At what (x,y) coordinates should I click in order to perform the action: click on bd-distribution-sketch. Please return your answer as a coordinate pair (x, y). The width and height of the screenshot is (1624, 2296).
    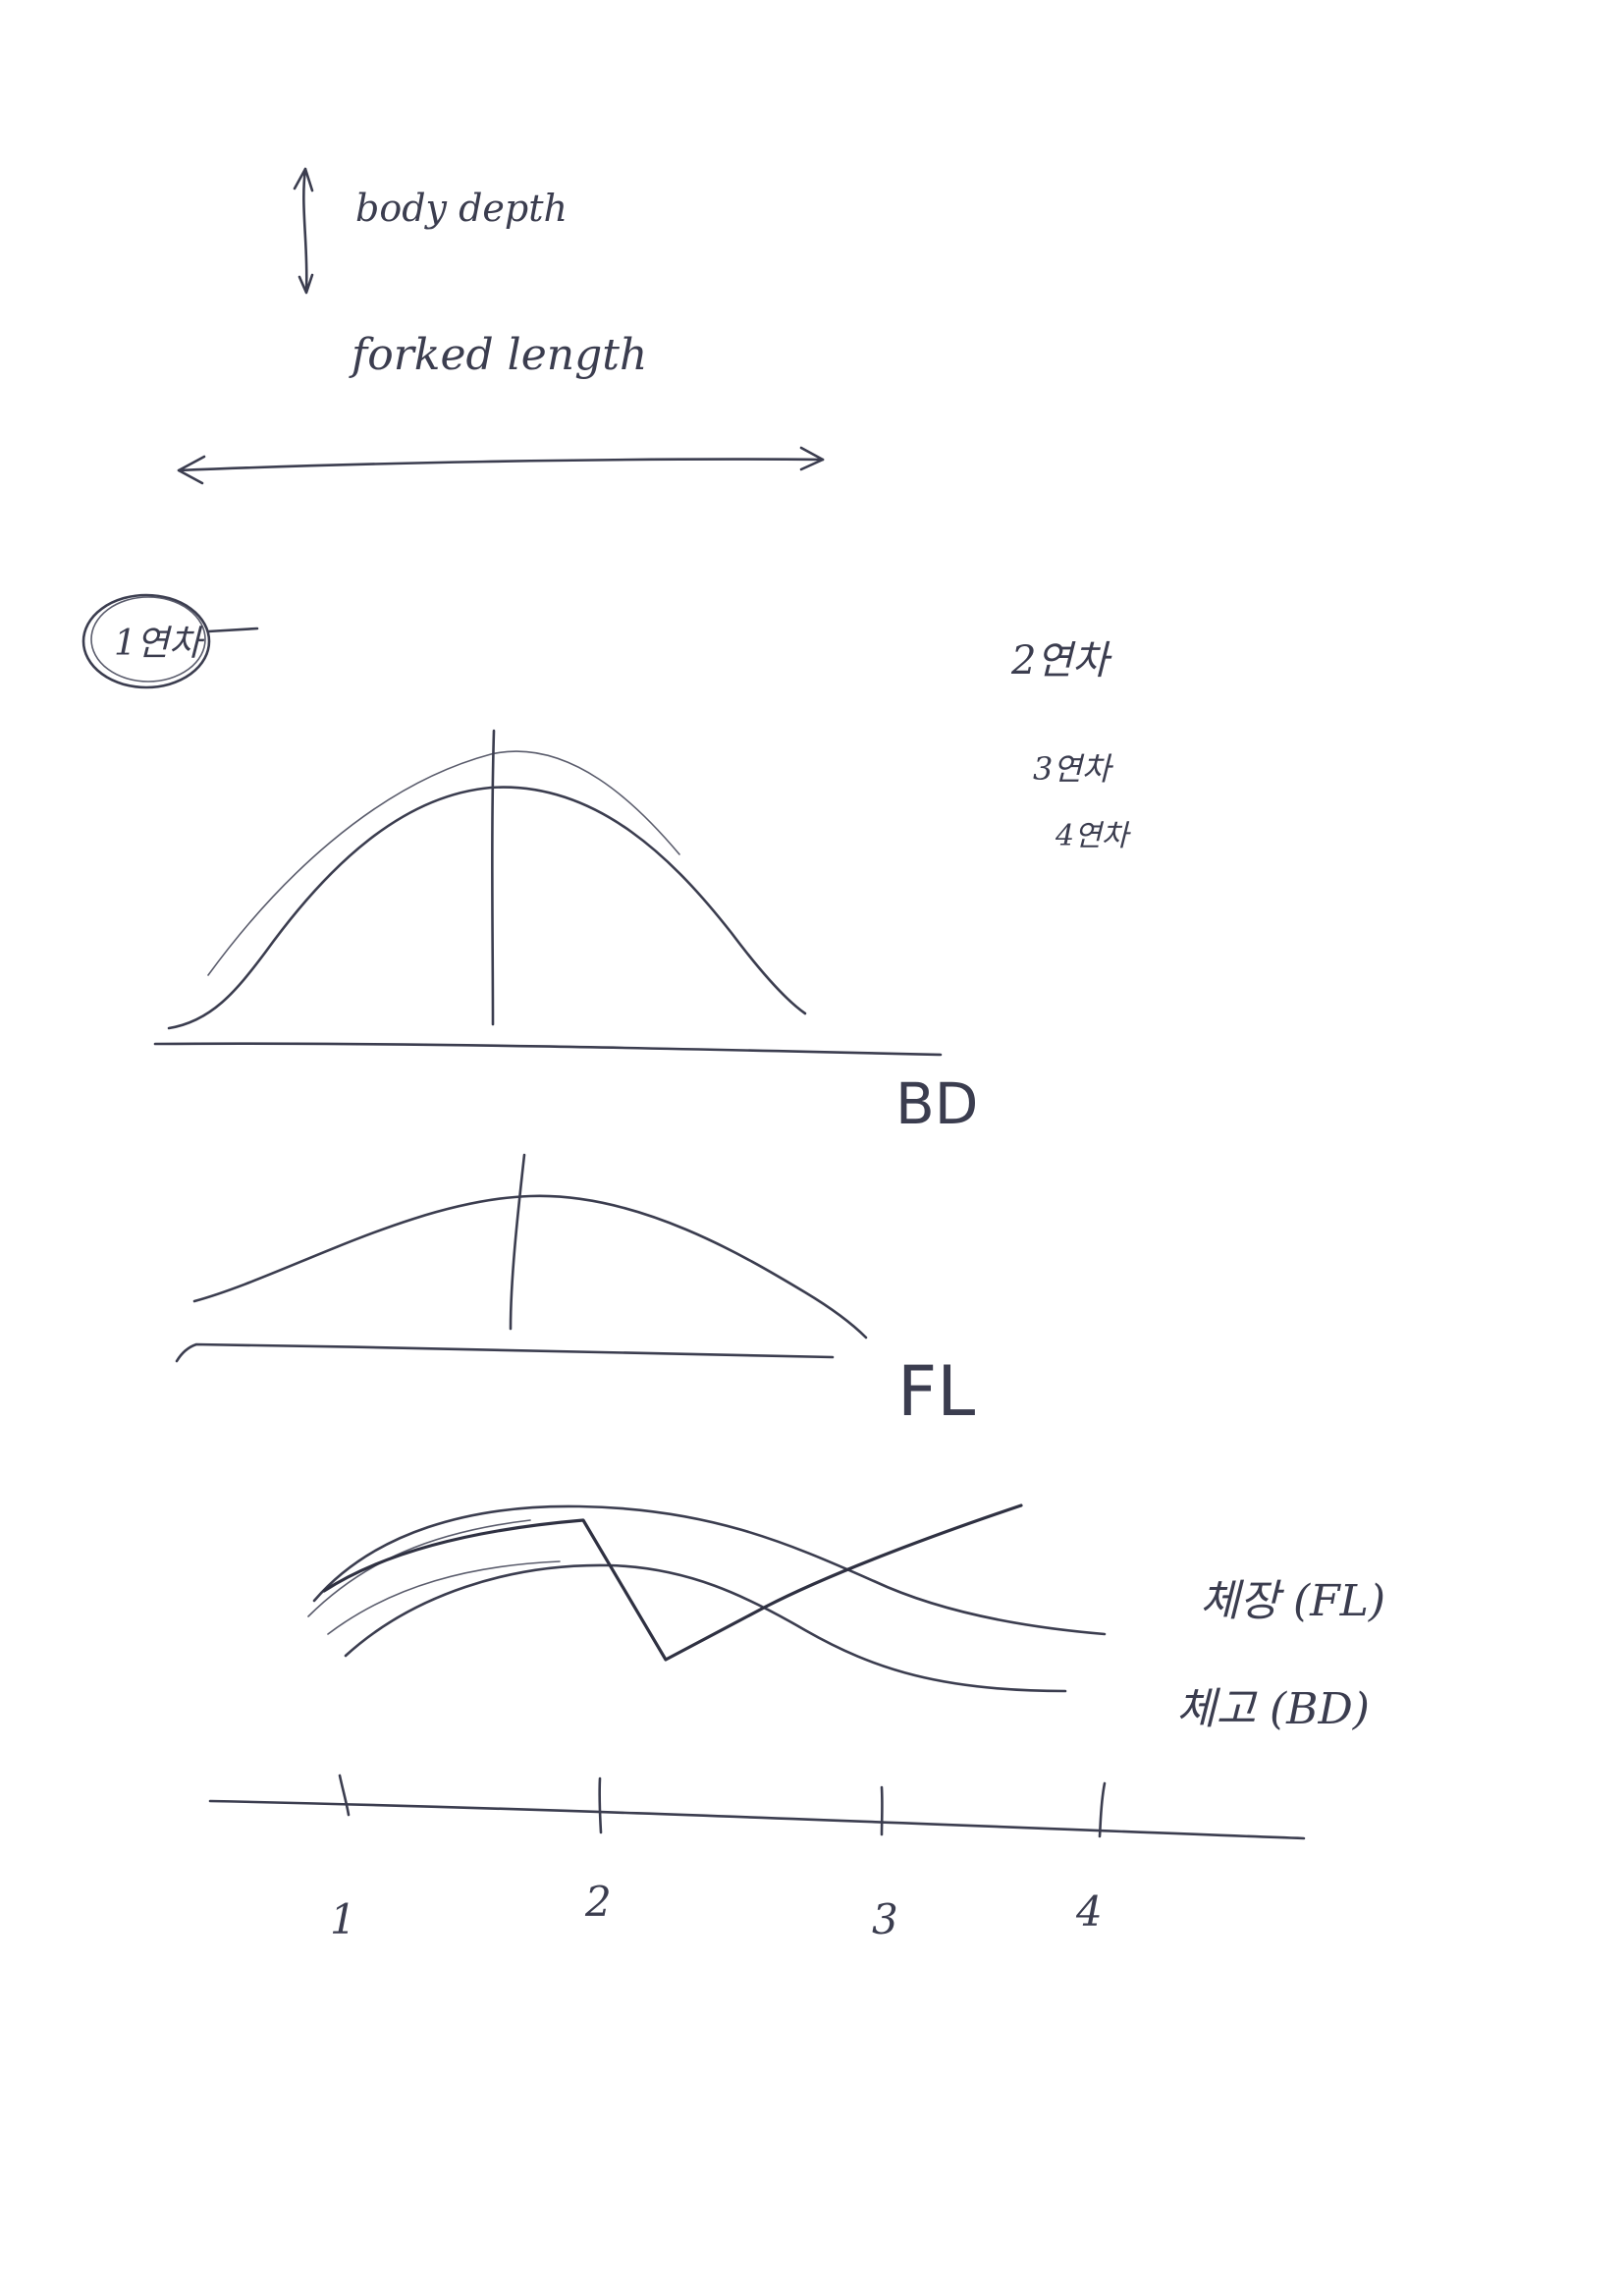
    Looking at the image, I should click on (548, 893).